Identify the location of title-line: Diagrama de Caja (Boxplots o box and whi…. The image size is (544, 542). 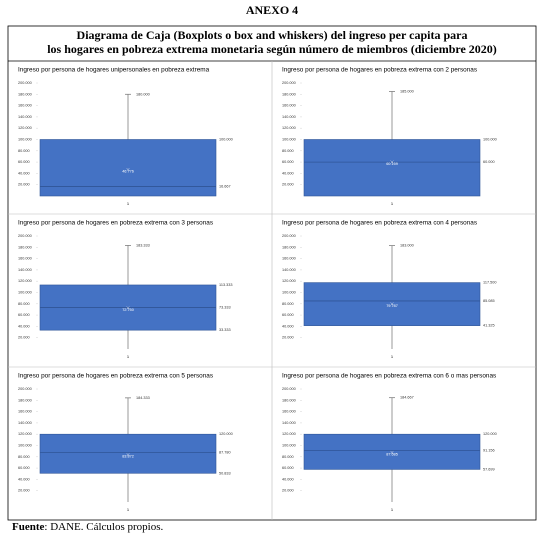
(272, 35).